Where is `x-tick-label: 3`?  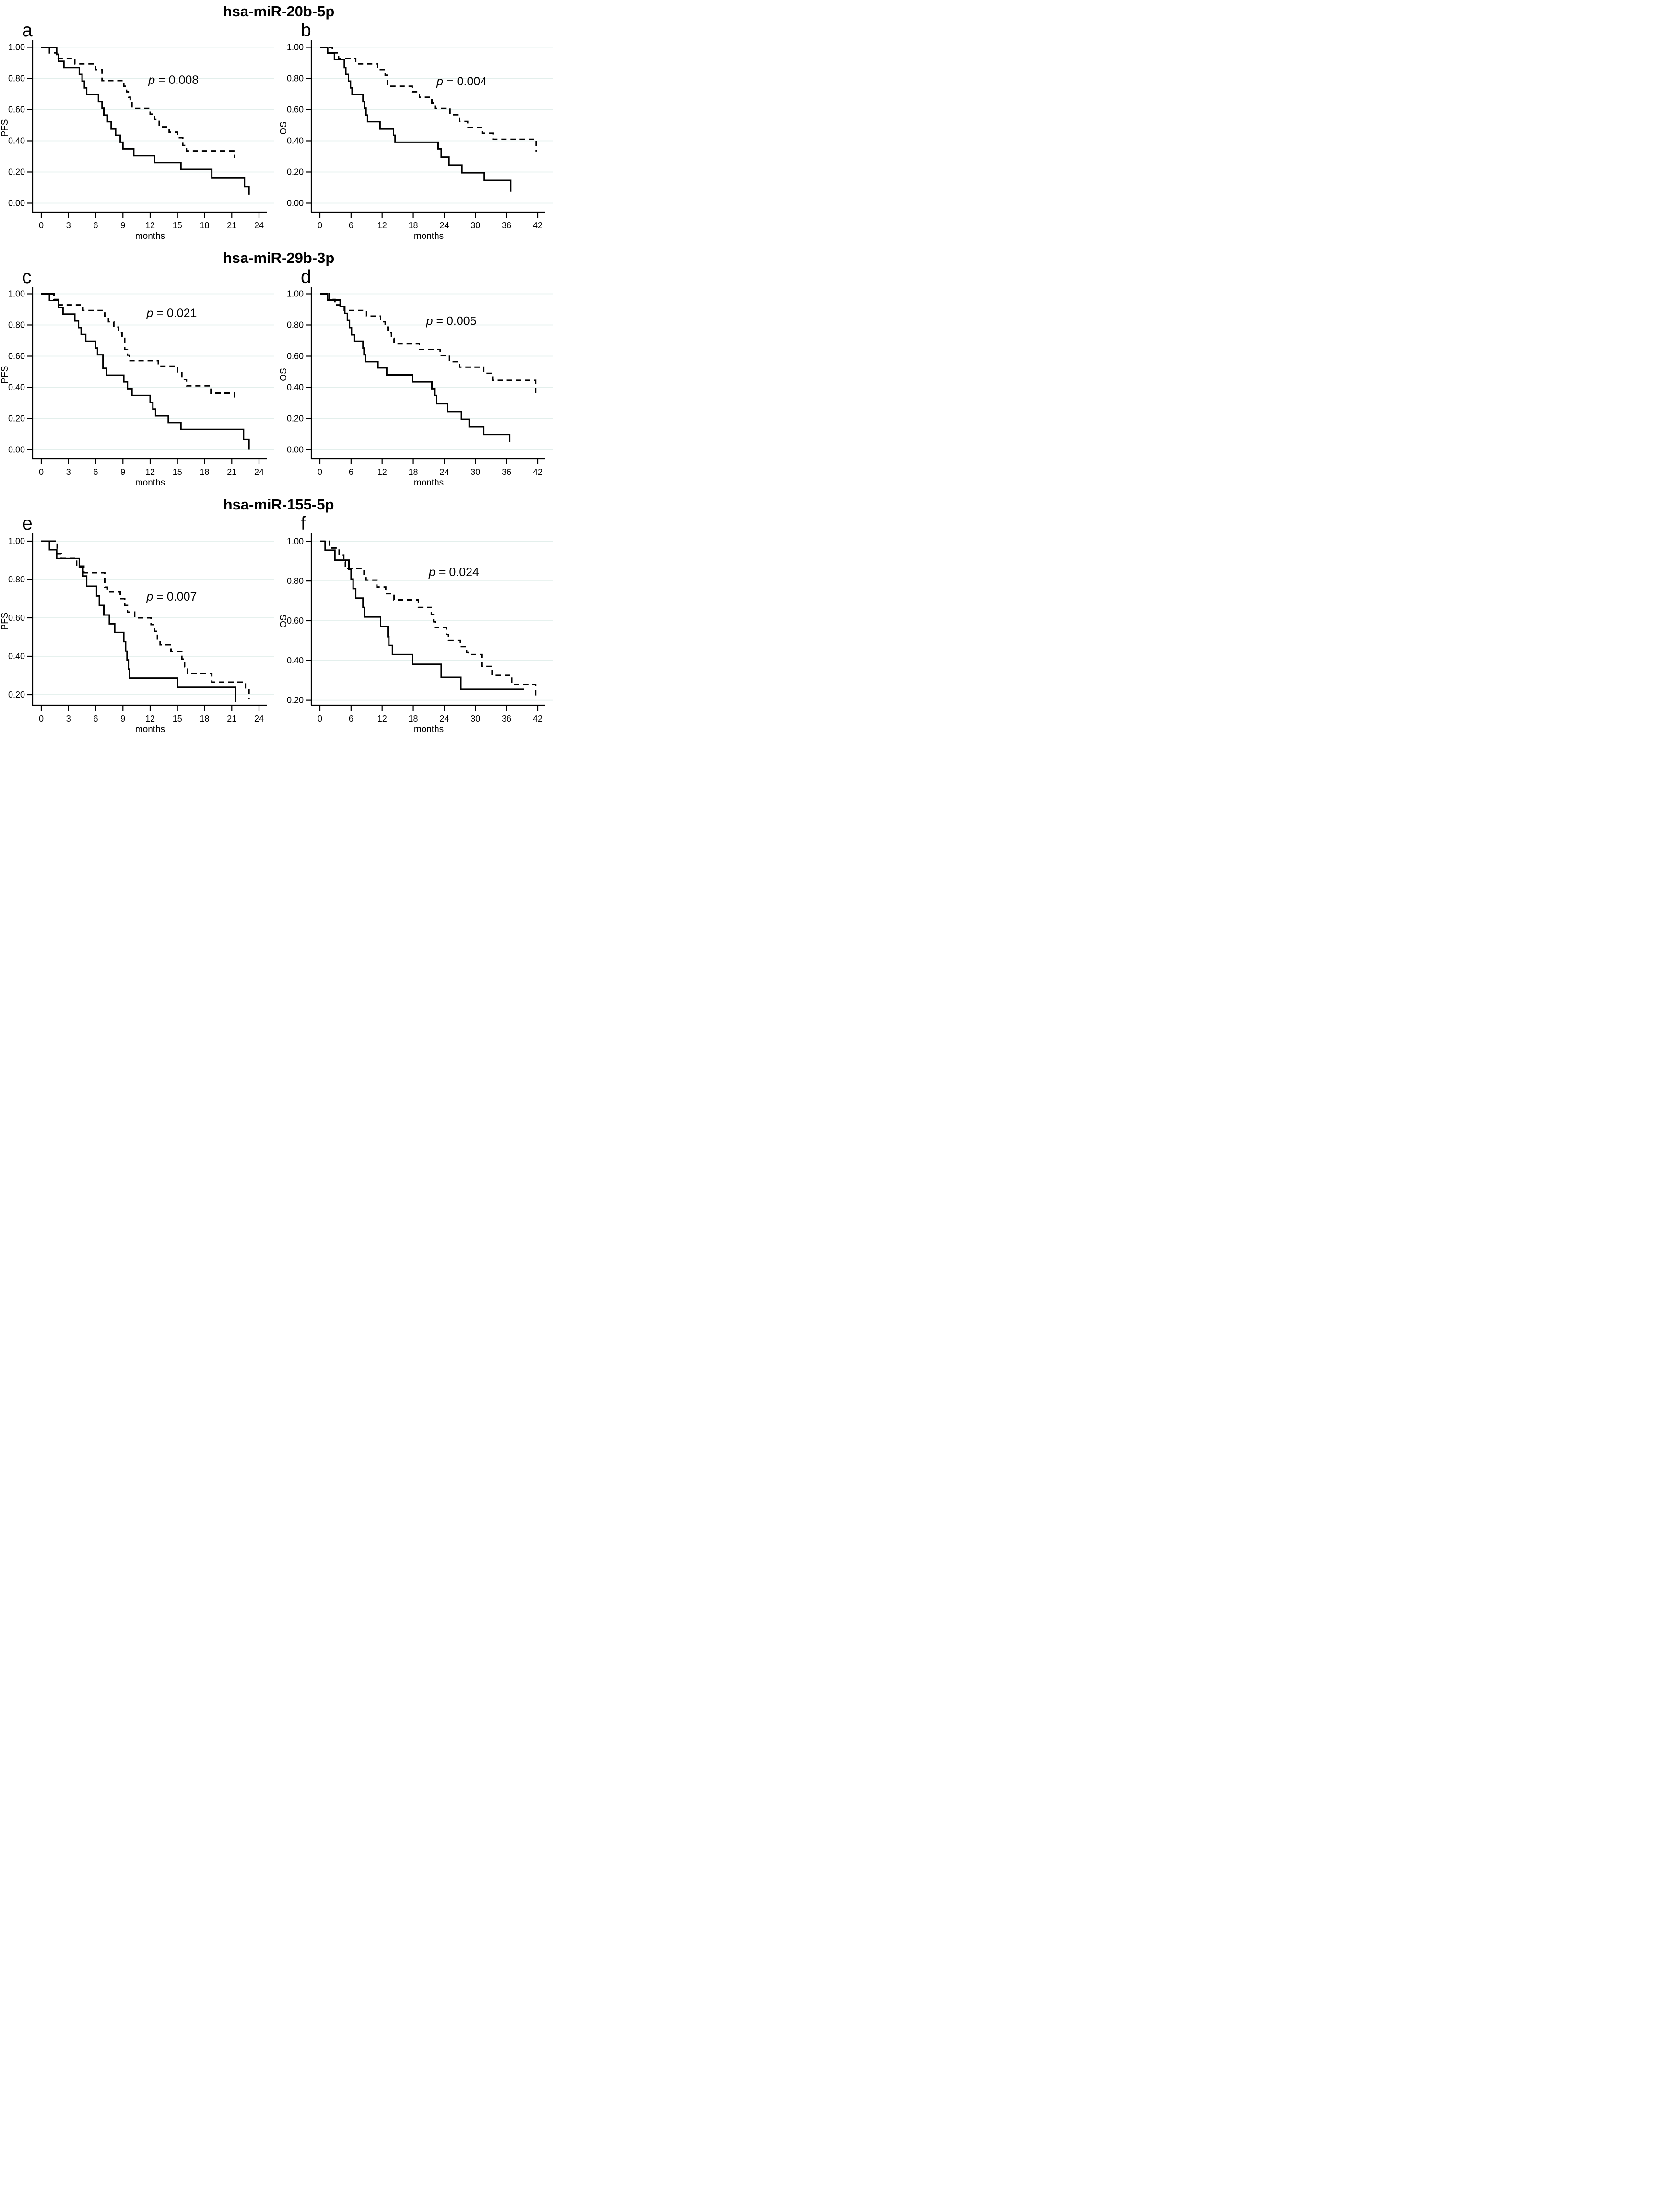
x-tick-label: 3 is located at coordinates (69, 718).